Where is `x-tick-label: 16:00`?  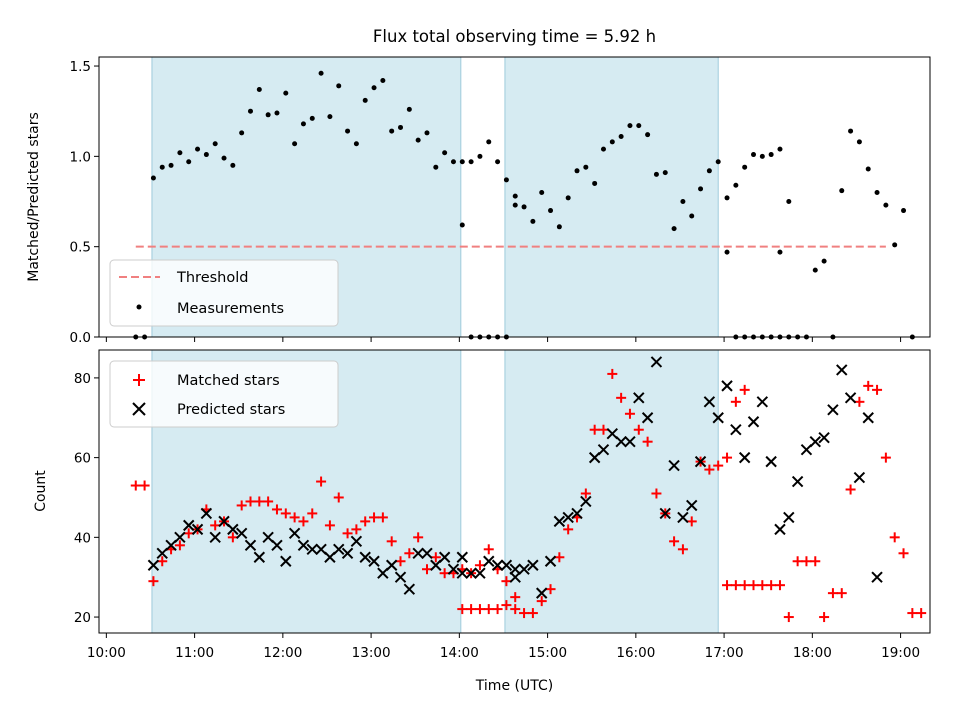
x-tick-label: 16:00 is located at coordinates (635, 653).